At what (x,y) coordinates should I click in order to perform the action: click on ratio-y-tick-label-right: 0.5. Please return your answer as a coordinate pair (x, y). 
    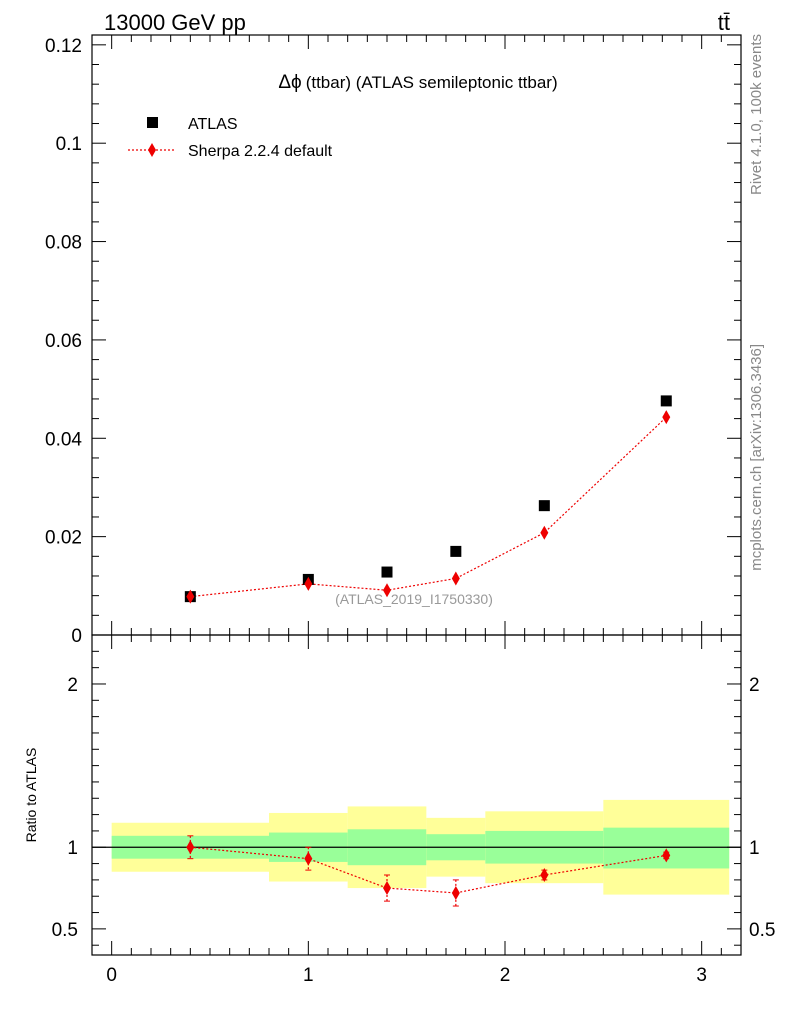
    Looking at the image, I should click on (762, 930).